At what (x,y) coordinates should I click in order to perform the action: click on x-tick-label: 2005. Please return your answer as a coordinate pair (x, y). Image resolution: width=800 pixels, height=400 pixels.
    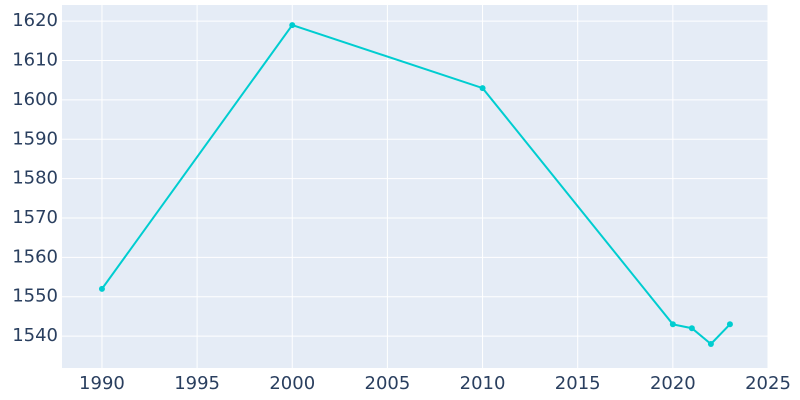
    Looking at the image, I should click on (388, 383).